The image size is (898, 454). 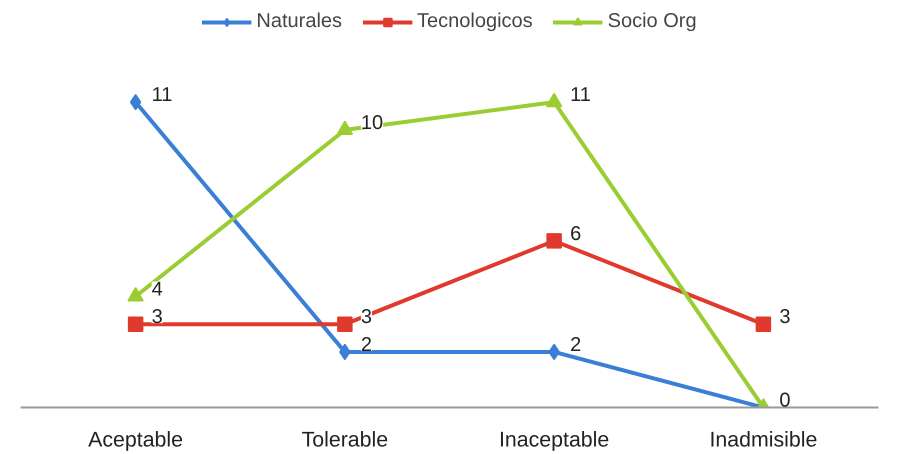 I want to click on x-tick-label: Inadmisible, so click(x=763, y=440).